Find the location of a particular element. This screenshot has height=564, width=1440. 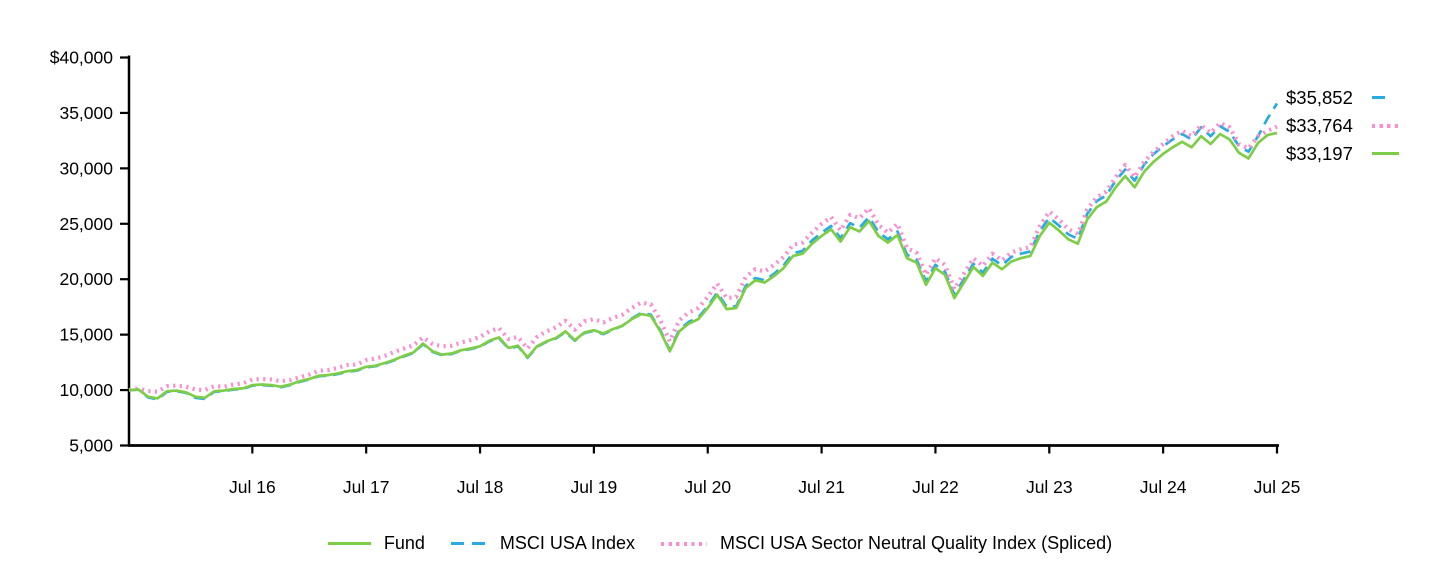

x-tick-label: Jul 17 is located at coordinates (366, 487).